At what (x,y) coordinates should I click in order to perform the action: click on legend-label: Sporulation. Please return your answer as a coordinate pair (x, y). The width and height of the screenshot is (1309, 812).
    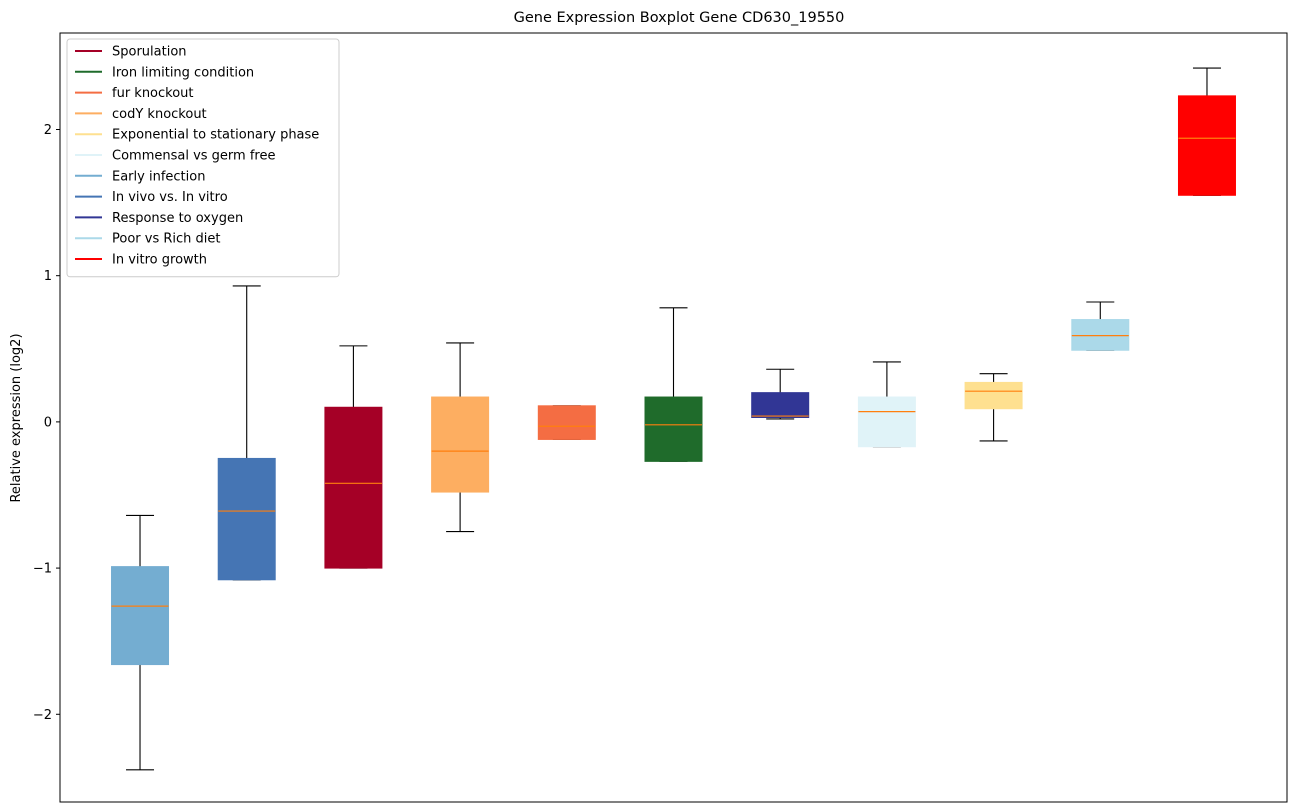
    Looking at the image, I should click on (149, 52).